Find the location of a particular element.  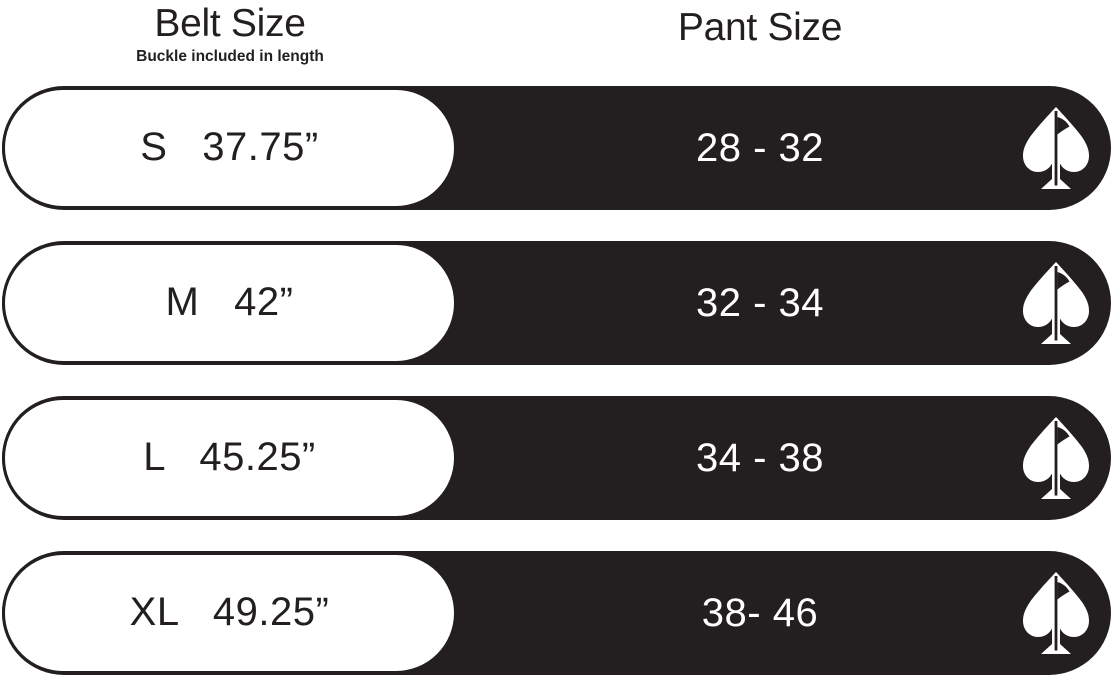

belt-size-pill: S 37.75” is located at coordinates (229, 148).